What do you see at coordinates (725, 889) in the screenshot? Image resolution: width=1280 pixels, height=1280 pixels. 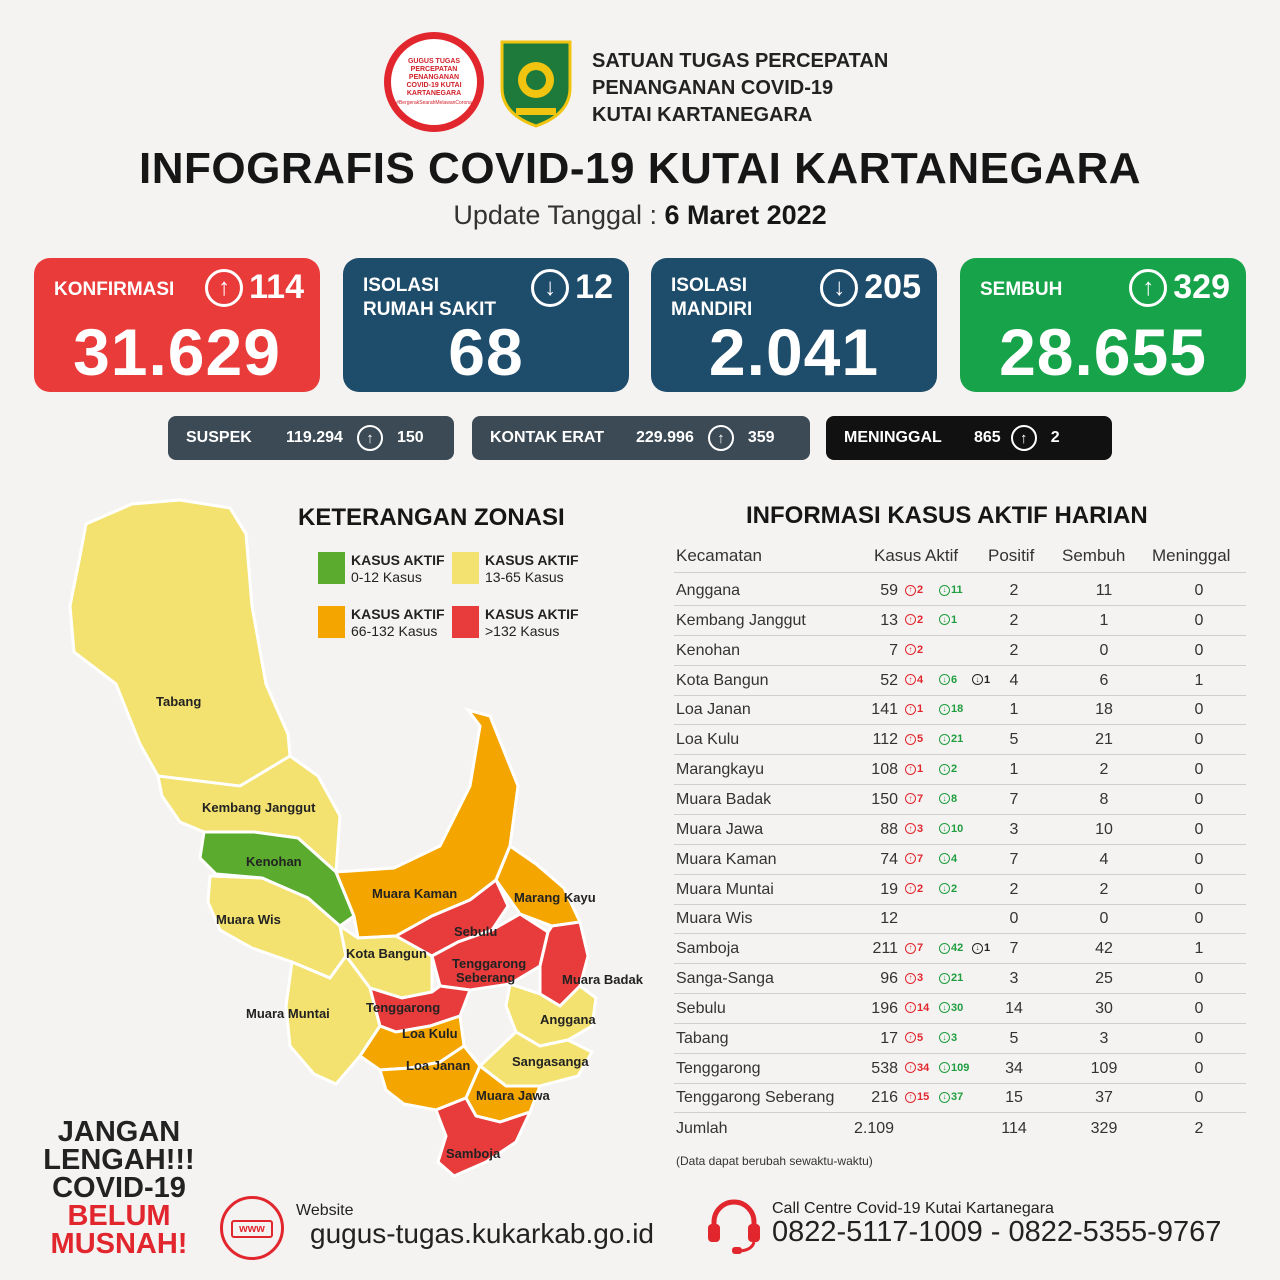 I see `district-name: Muara Muntai` at bounding box center [725, 889].